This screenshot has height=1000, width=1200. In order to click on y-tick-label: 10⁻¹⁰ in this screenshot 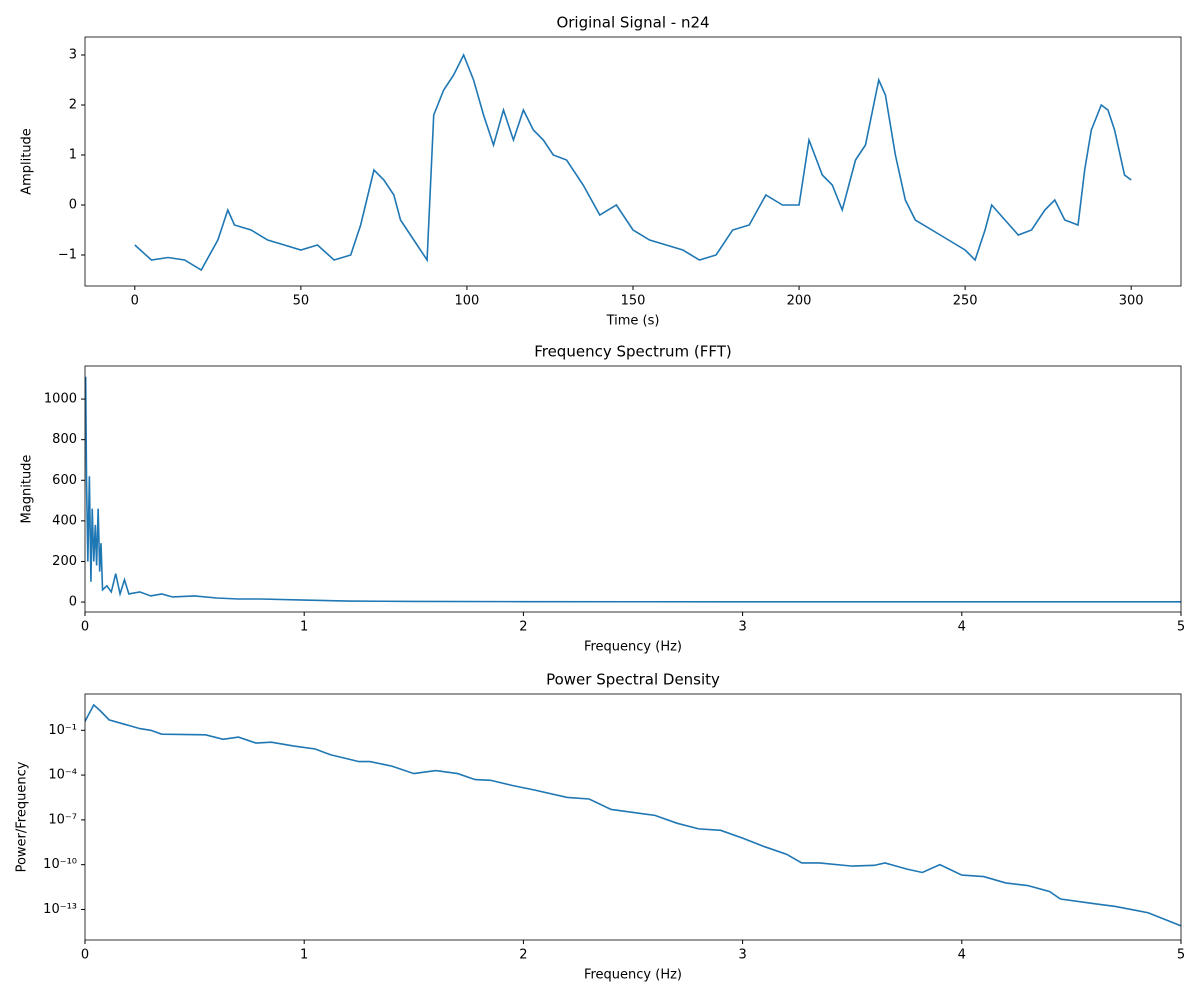, I will do `click(60, 864)`.